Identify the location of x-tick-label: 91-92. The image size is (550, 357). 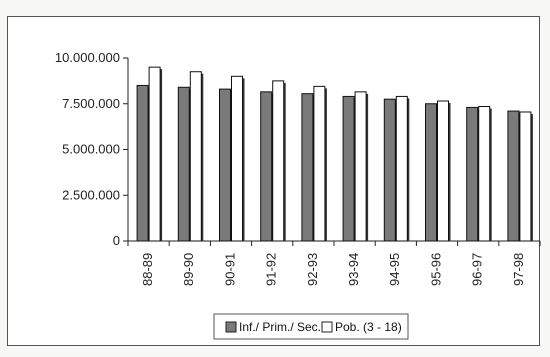
(271, 269).